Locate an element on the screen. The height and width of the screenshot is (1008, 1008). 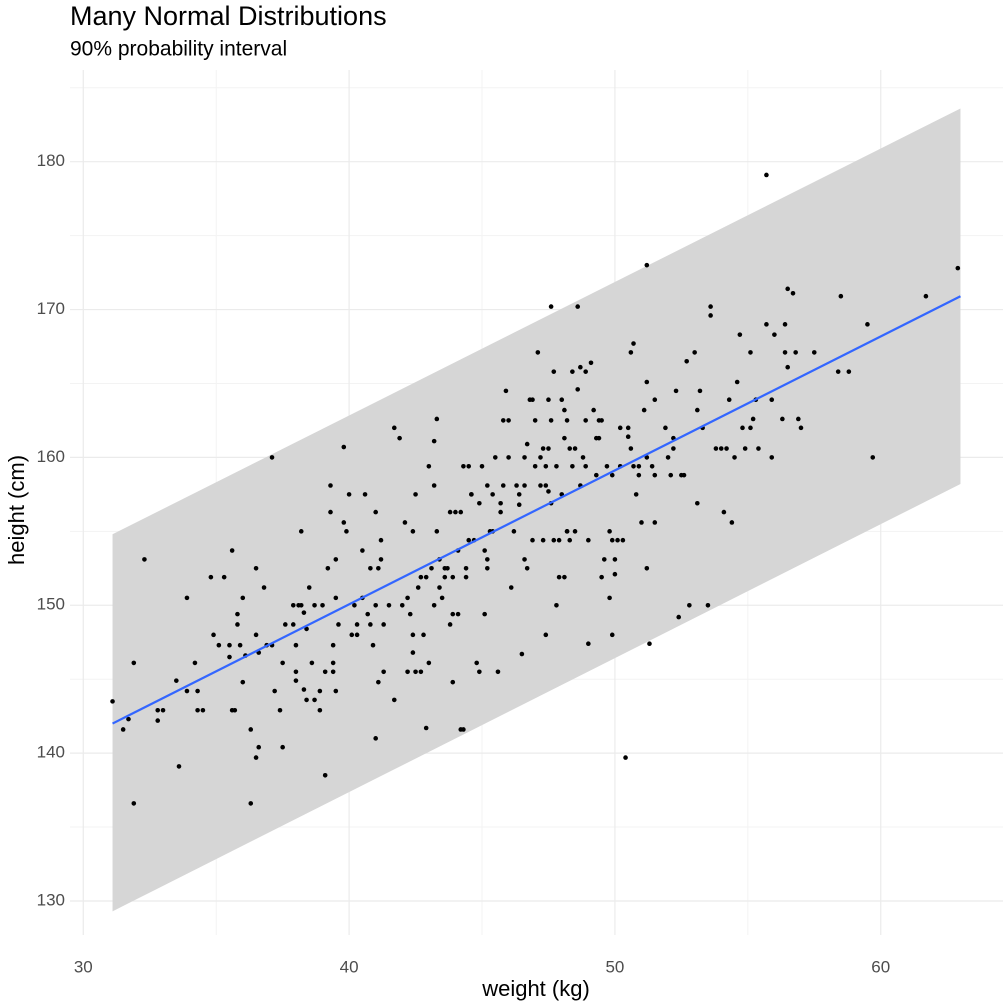
x-tick-label: 50 is located at coordinates (614, 966).